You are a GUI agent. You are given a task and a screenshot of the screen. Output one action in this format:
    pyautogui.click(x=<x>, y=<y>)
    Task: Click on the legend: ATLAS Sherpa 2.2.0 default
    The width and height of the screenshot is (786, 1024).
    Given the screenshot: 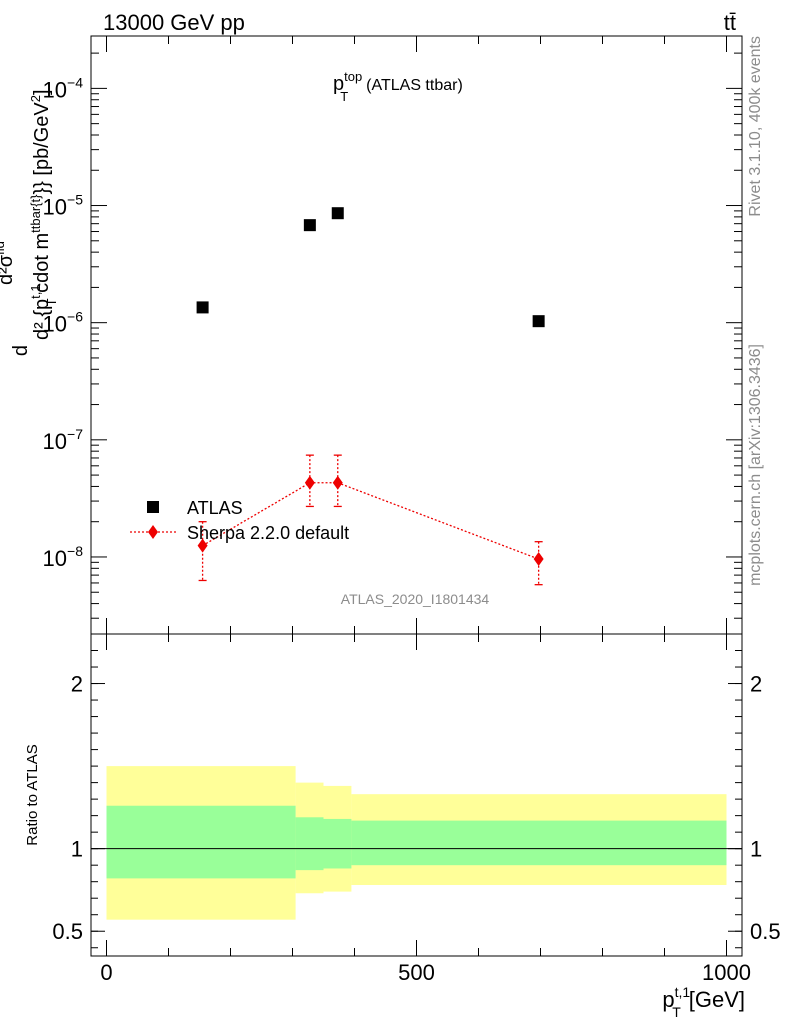 What is the action you would take?
    pyautogui.click(x=239, y=520)
    